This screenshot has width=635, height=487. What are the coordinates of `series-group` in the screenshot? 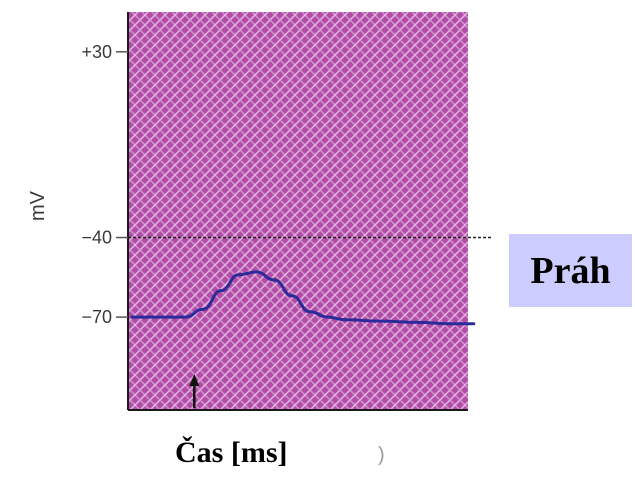 It's located at (303, 298).